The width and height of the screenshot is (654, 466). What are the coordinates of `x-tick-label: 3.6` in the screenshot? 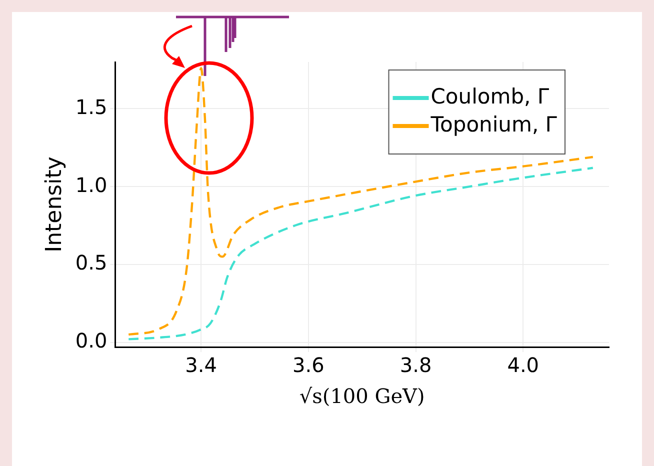 It's located at (308, 365).